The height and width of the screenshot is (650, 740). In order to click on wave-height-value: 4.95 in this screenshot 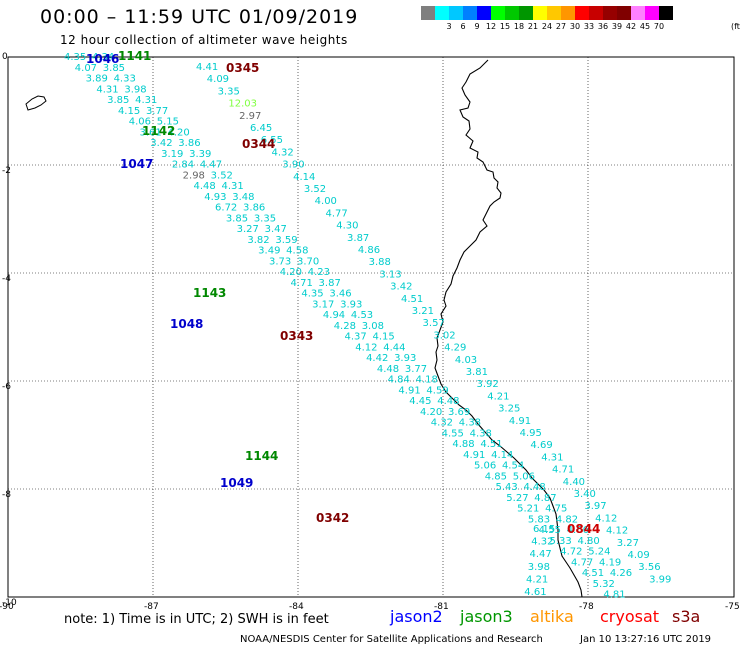, I will do `click(531, 433)`.